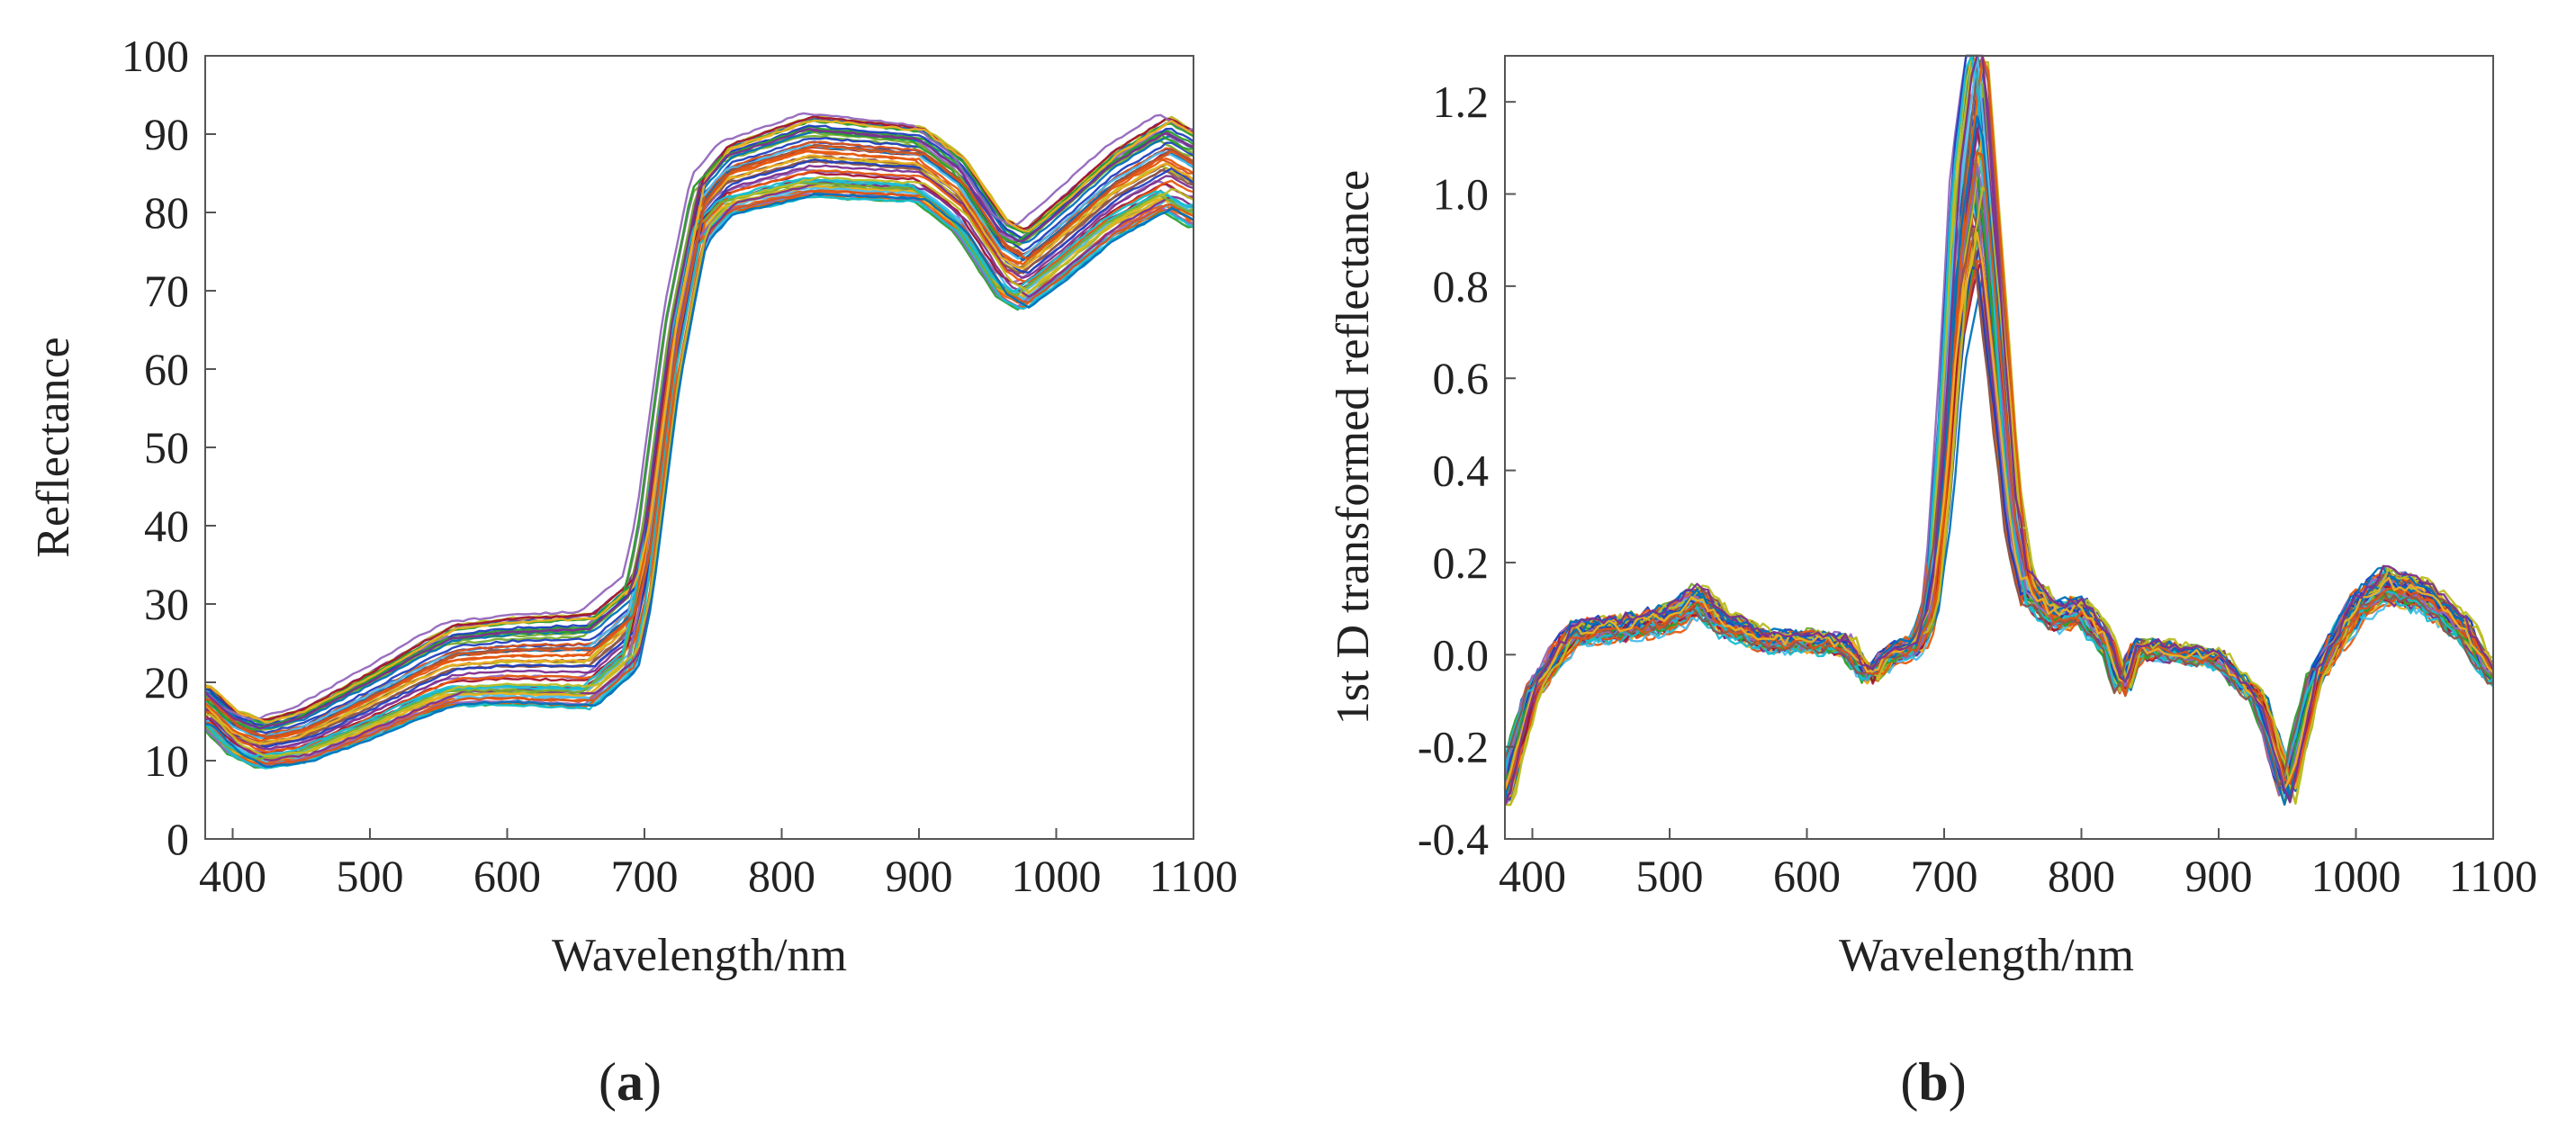 This screenshot has width=2576, height=1136. What do you see at coordinates (155, 56) in the screenshot?
I see `y-tick-label: 100` at bounding box center [155, 56].